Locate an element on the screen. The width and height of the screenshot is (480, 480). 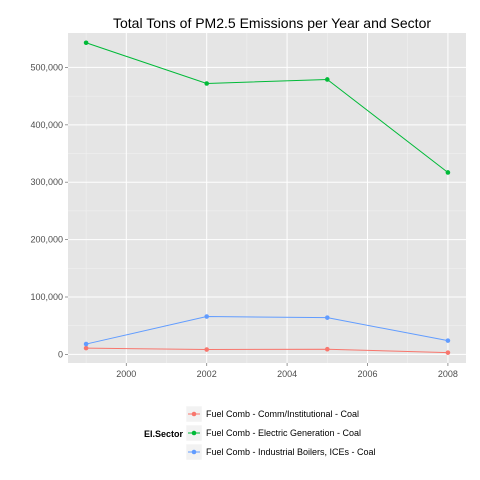
x-axis: 2000 2002 2004 2006 2008 is located at coordinates (287, 371).